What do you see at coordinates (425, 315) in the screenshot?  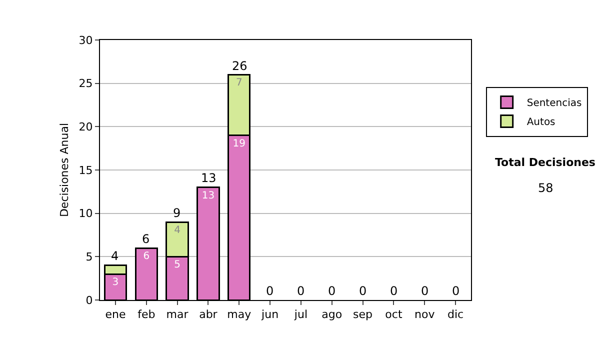 I see `x-tick-label: nov` at bounding box center [425, 315].